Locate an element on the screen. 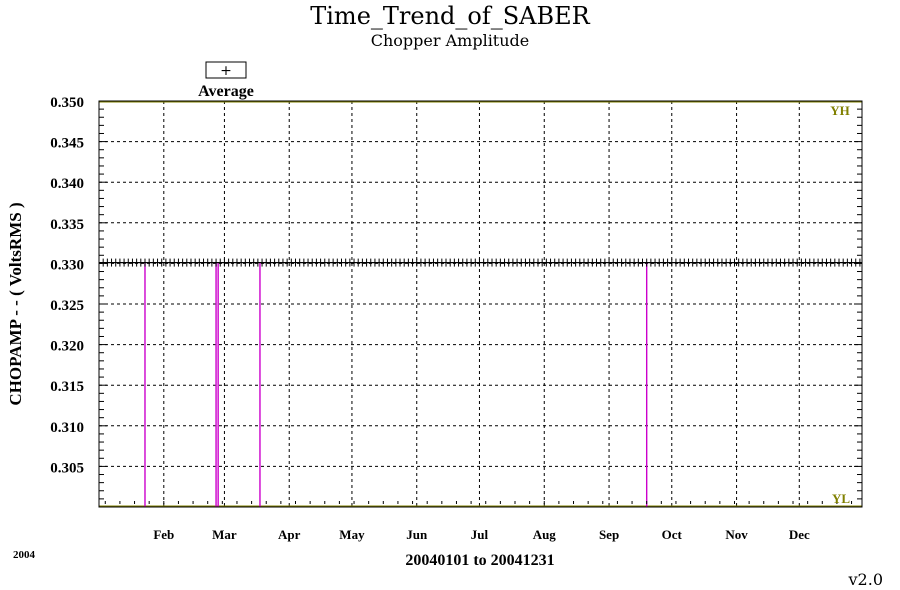  x-tick-label: Jun is located at coordinates (417, 534).